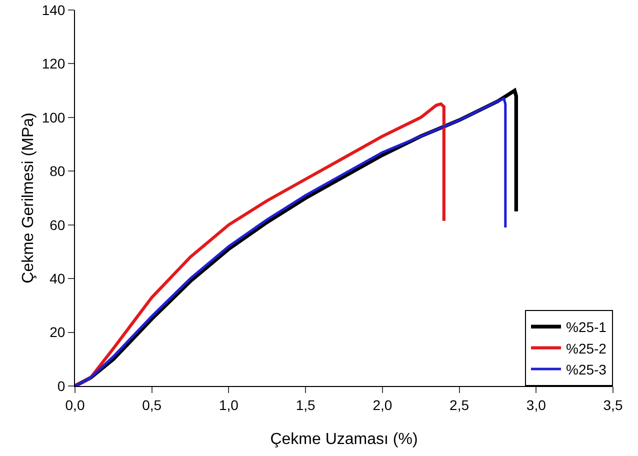 The width and height of the screenshot is (638, 456). Describe the element at coordinates (58, 224) in the screenshot. I see `y-tick-label: 60` at that location.